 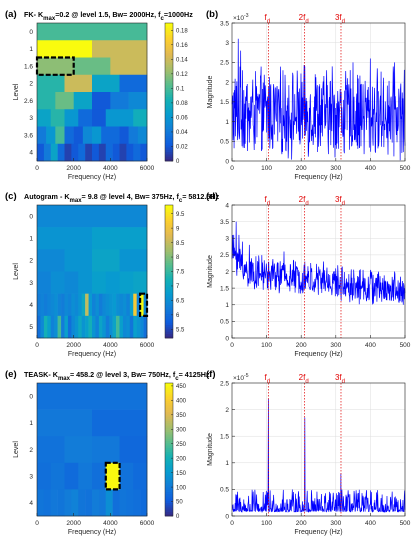 What do you see at coordinates (180, 302) in the screenshot?
I see `colorbar-tick-label: 6.5` at bounding box center [180, 302].